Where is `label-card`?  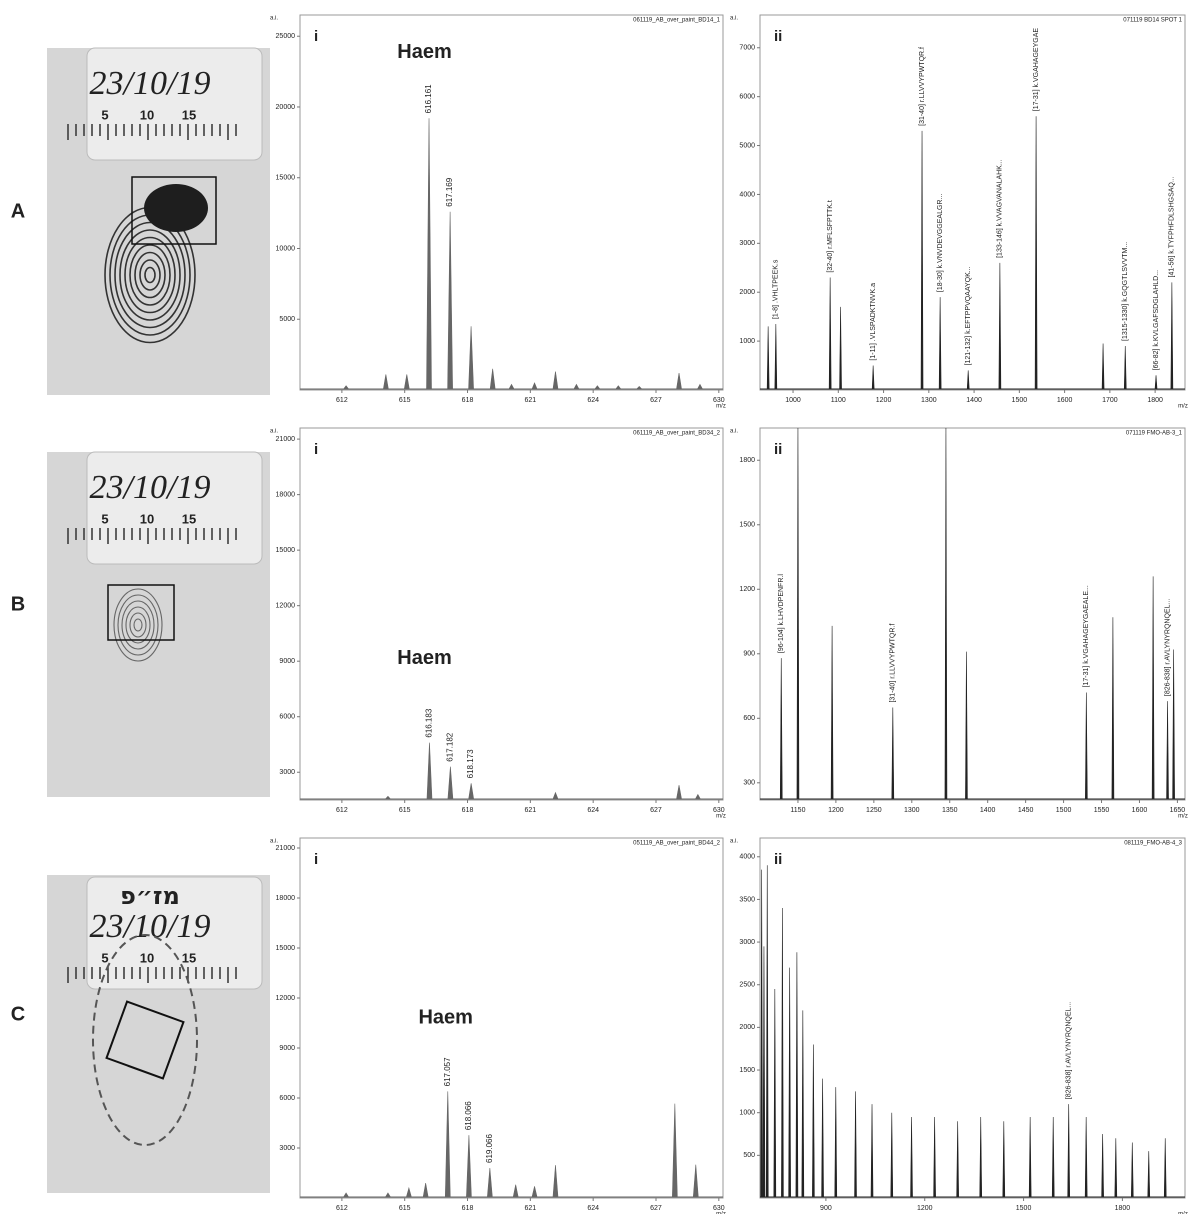
label-card is located at coordinates (174, 104).